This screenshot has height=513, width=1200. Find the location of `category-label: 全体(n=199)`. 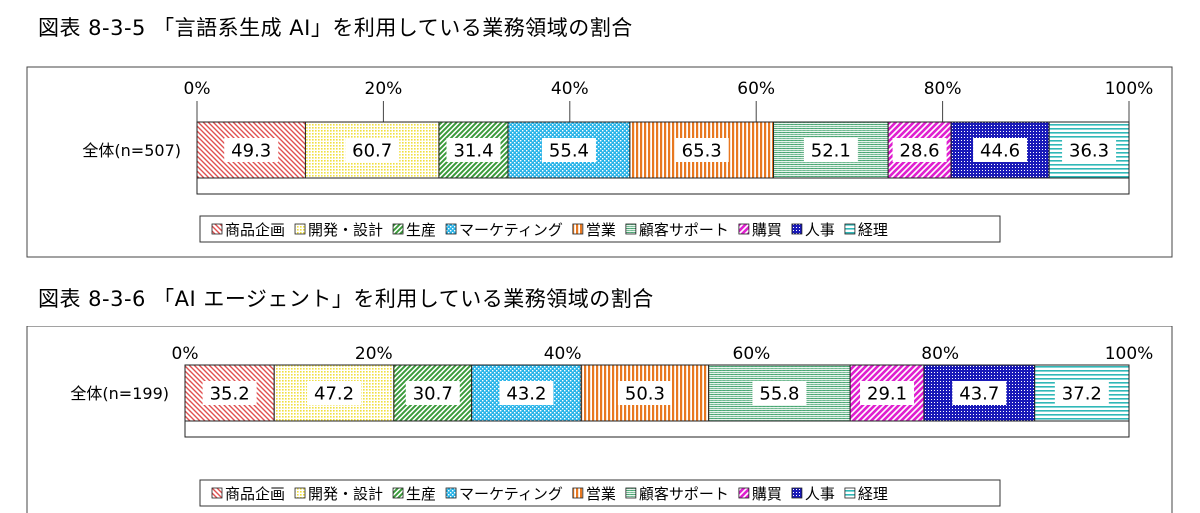

category-label: 全体(n=199) is located at coordinates (119, 393).